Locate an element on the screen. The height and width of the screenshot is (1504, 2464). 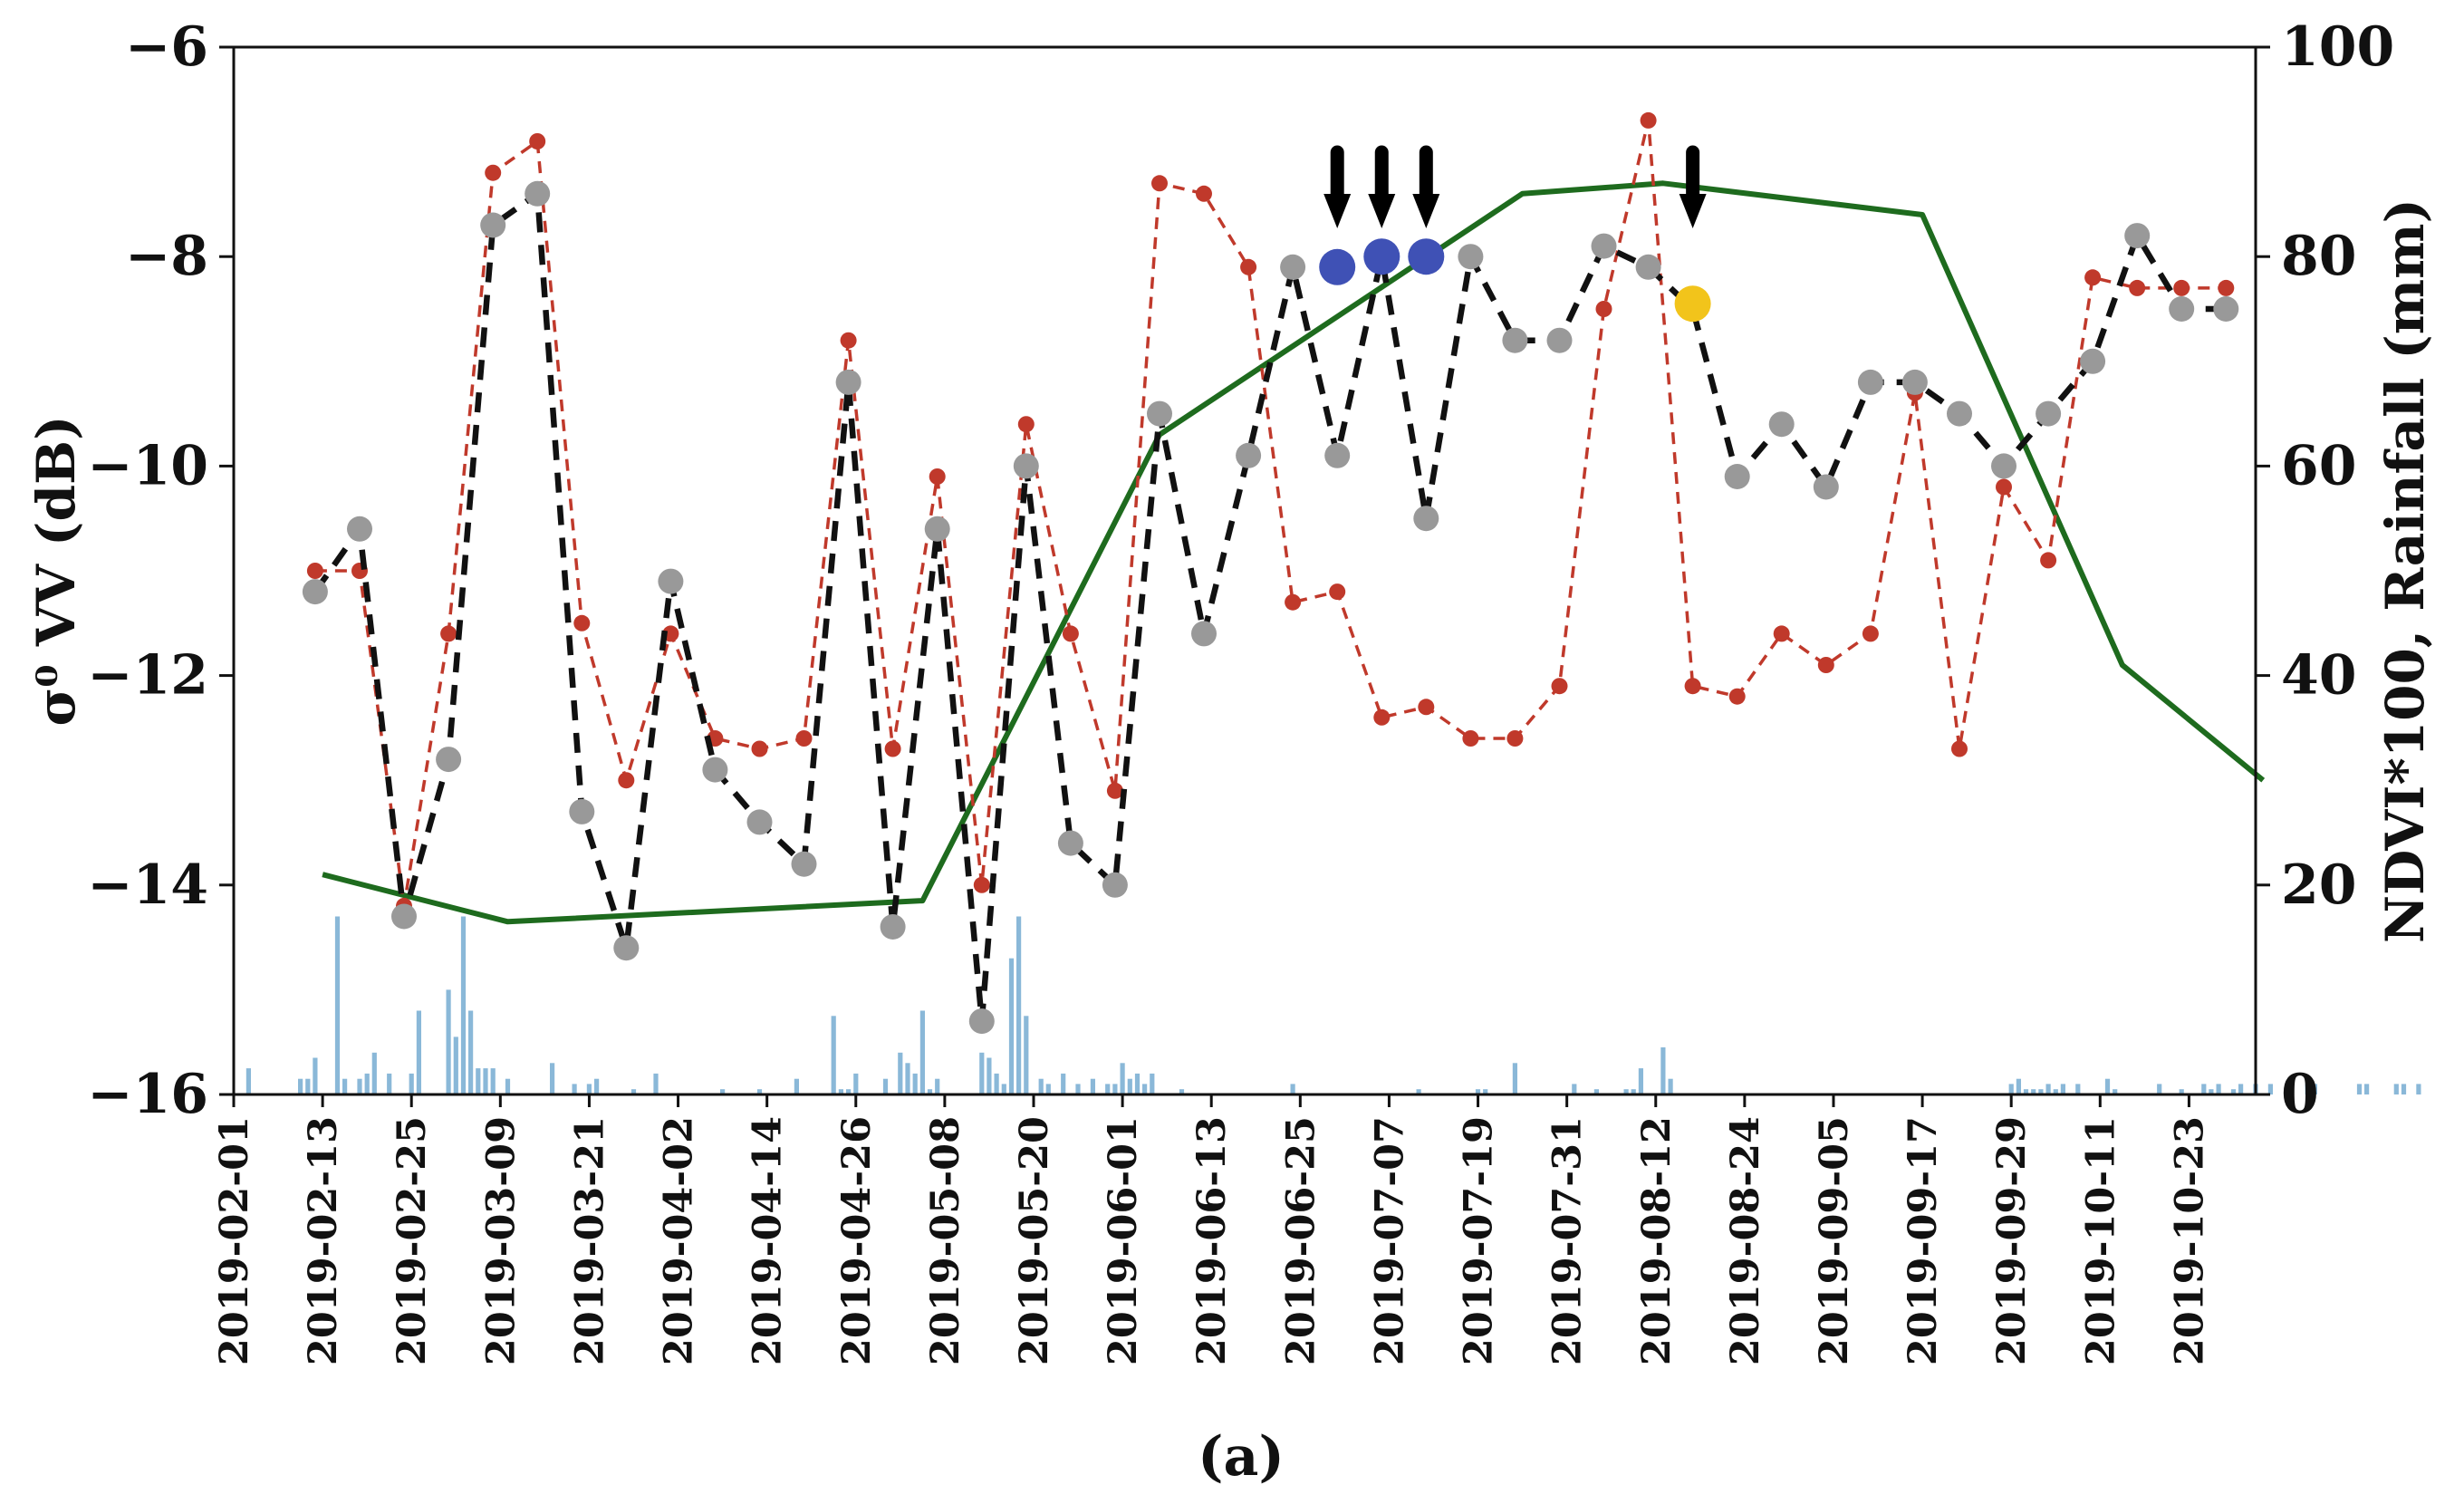
x-tick-label: 2019-06-13 is located at coordinates (1212, 1241).